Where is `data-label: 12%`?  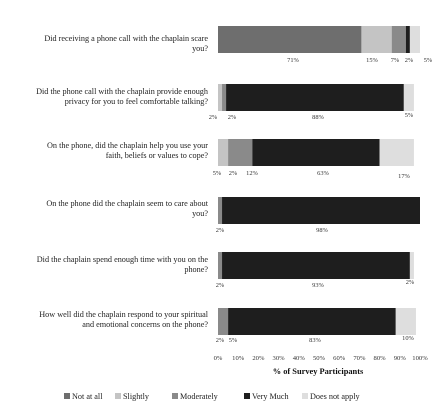
data-label: 12% is located at coordinates (252, 173).